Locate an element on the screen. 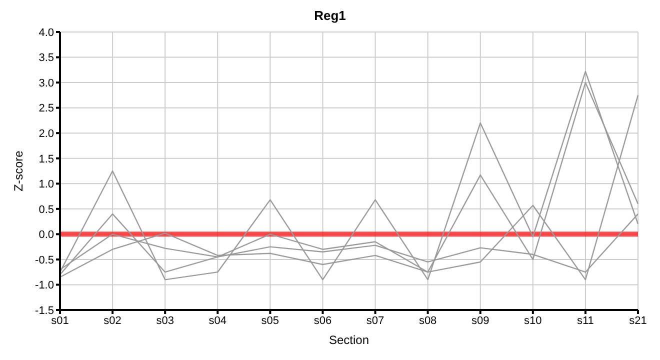 This screenshot has height=360, width=660. y-tick-label: 0.0 is located at coordinates (46, 235).